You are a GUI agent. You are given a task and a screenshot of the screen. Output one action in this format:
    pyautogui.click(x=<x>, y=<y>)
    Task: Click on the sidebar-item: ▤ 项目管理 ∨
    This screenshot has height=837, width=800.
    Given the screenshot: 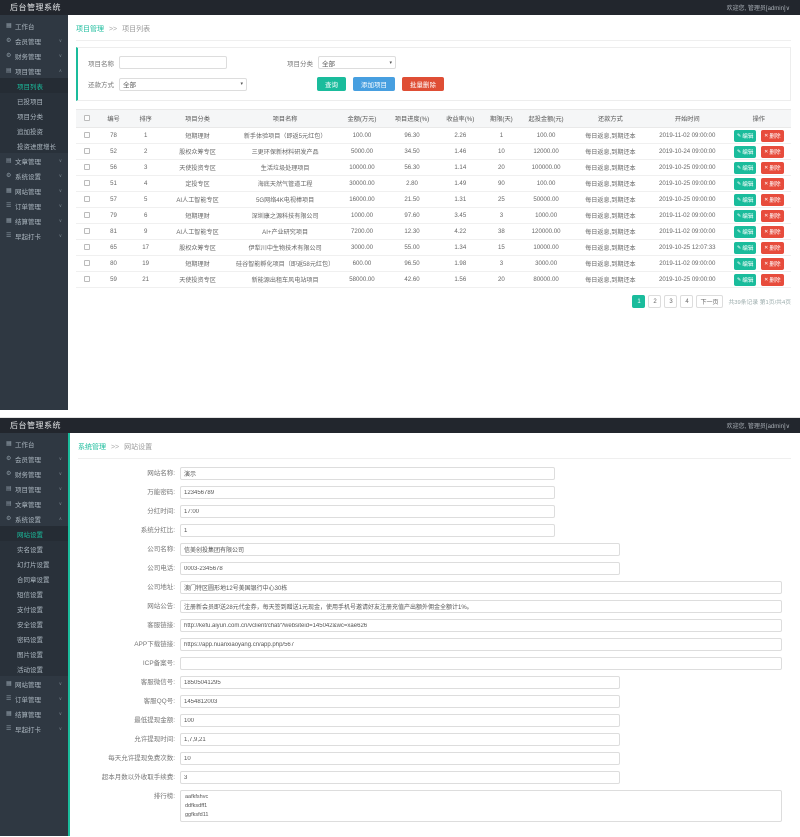 What is the action you would take?
    pyautogui.click(x=34, y=488)
    